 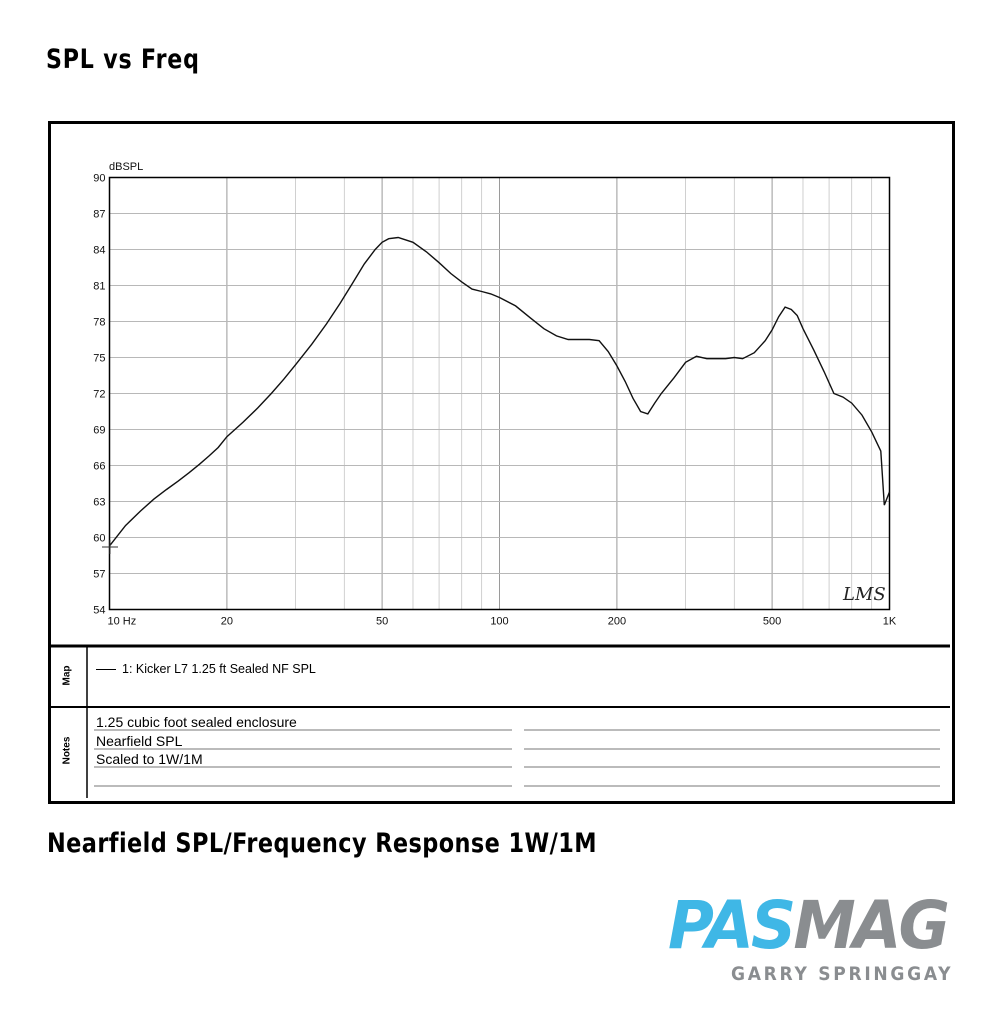 I want to click on pasmag-logo: PASMAG, so click(x=809, y=926).